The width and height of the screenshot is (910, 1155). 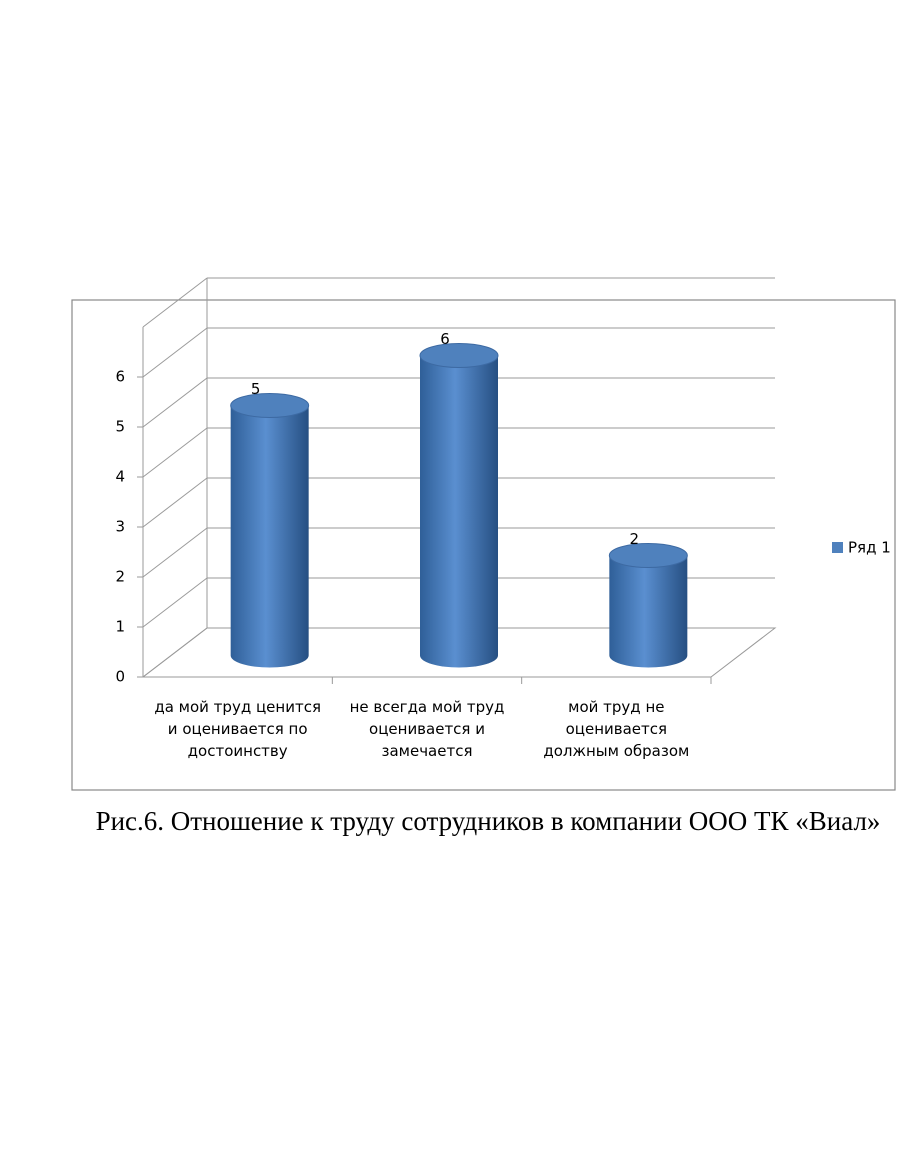 What do you see at coordinates (445, 339) in the screenshot?
I see `value-label: 6` at bounding box center [445, 339].